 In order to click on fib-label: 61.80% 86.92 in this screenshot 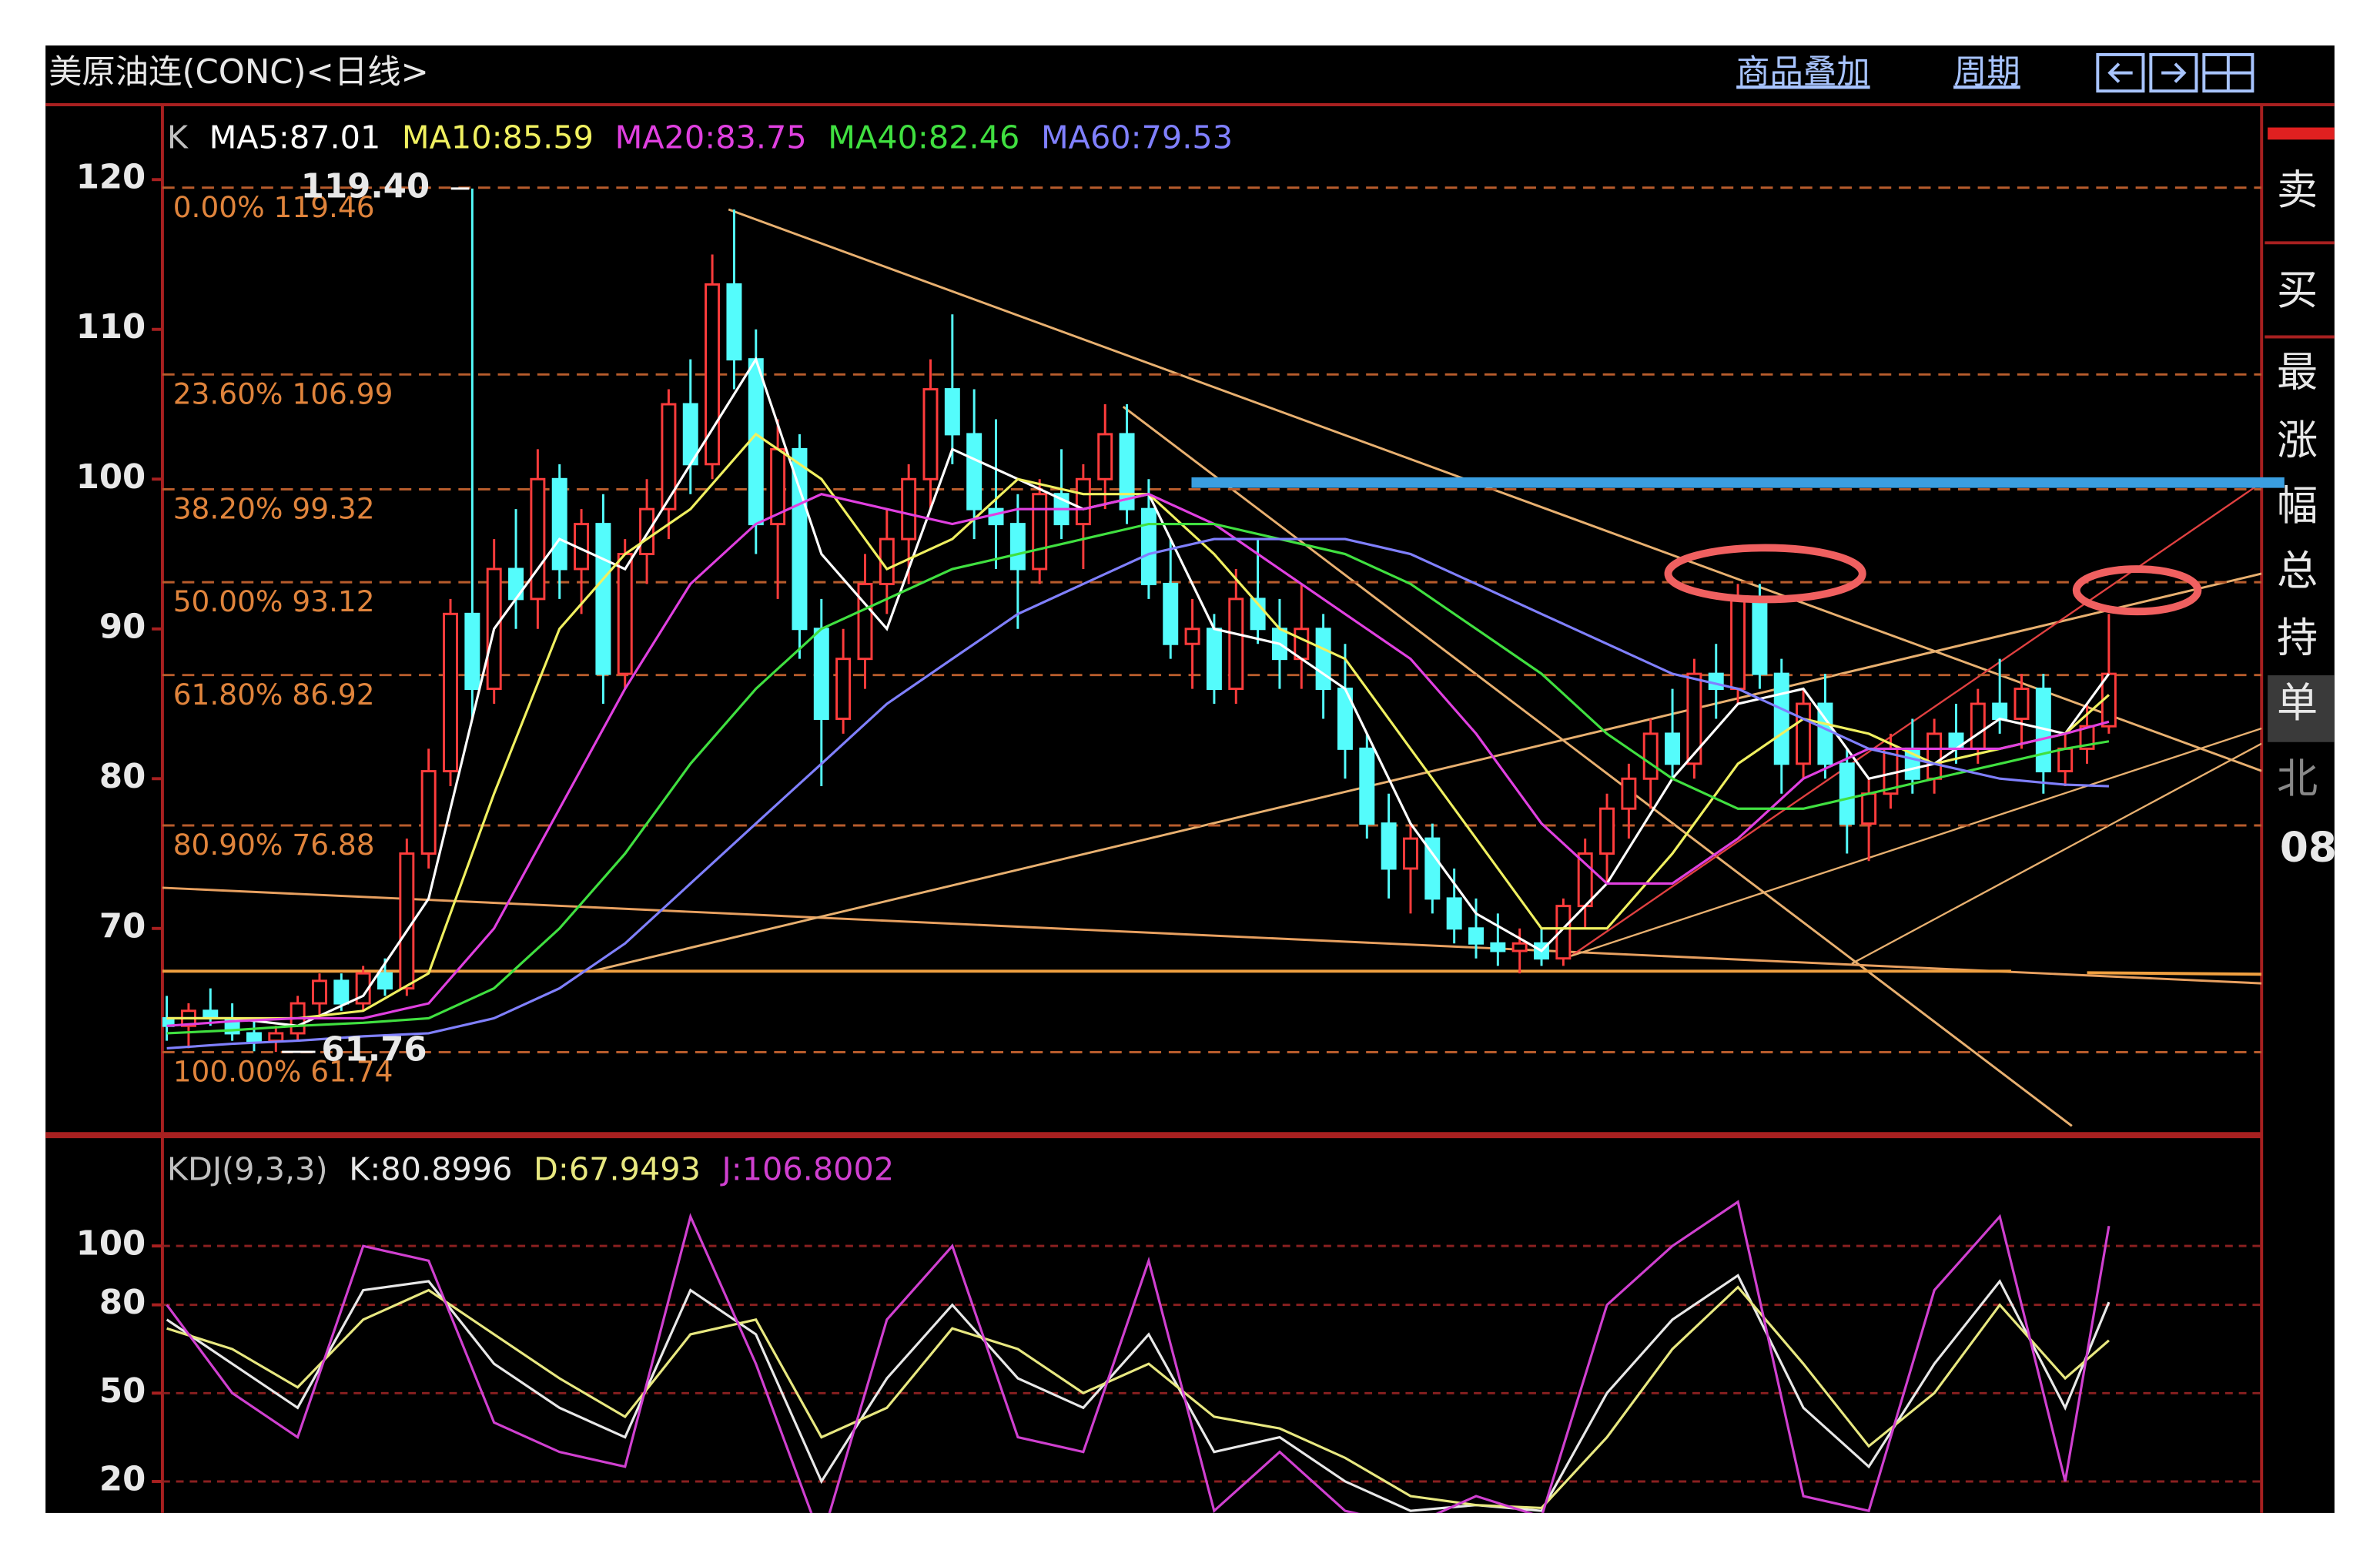, I will do `click(274, 694)`.